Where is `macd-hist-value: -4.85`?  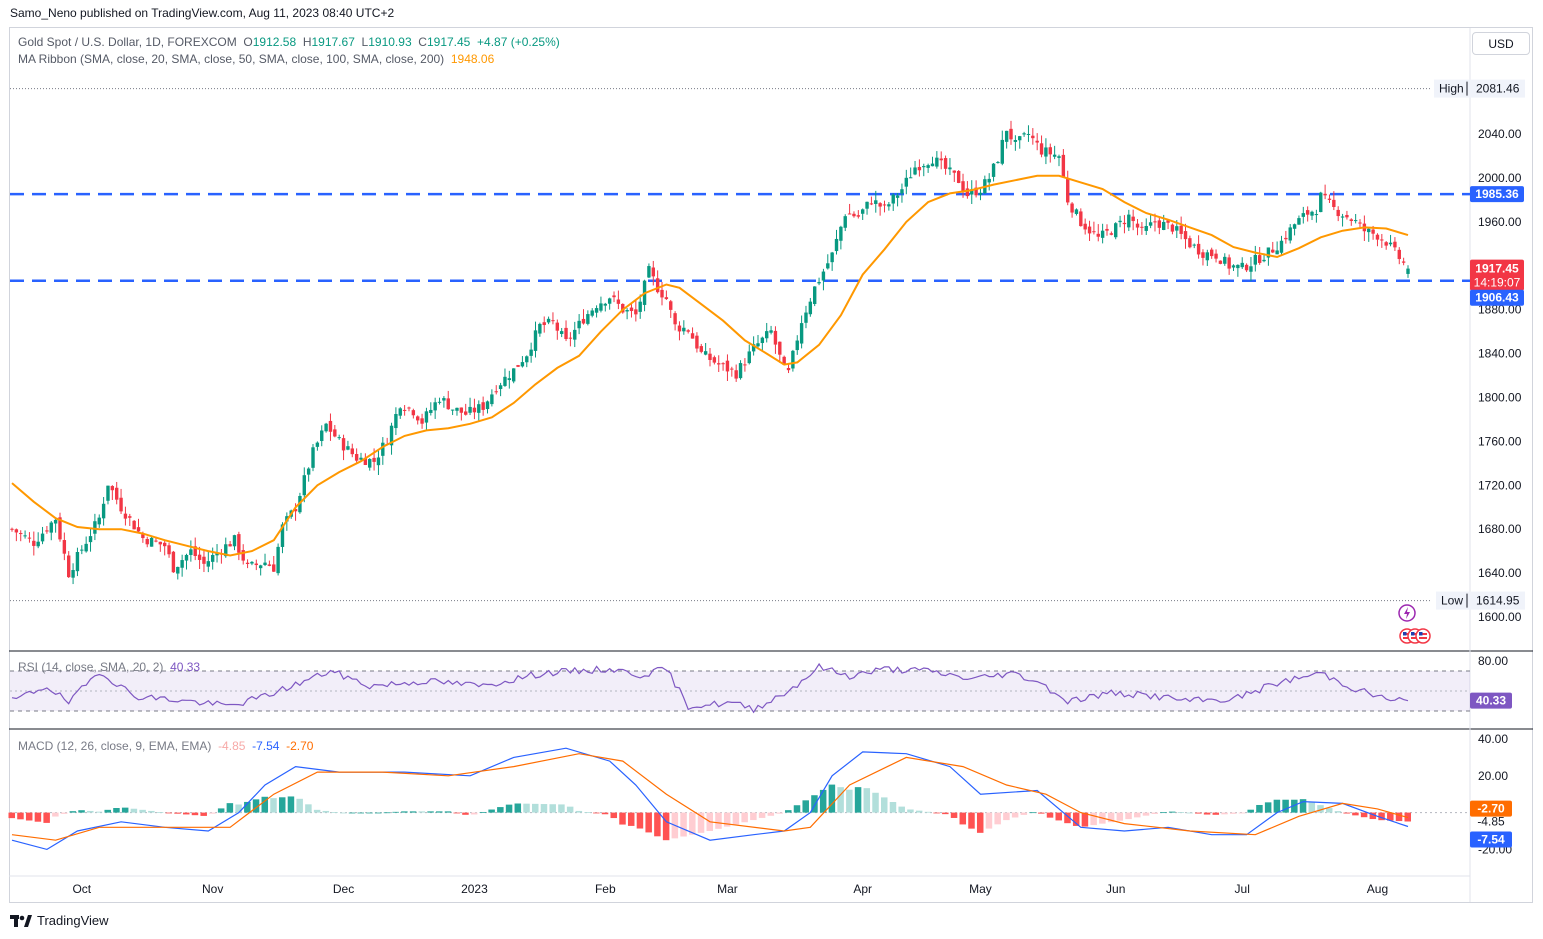
macd-hist-value: -4.85 is located at coordinates (232, 746).